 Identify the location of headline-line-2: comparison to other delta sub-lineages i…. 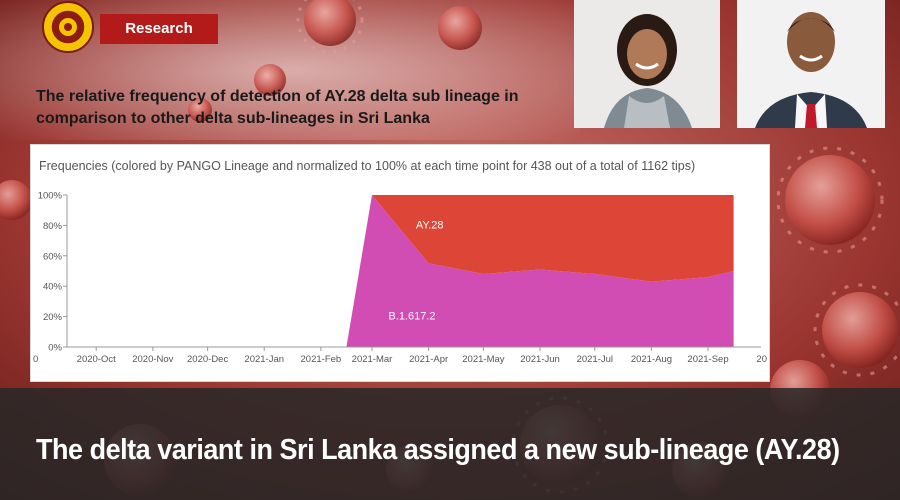
(233, 118).